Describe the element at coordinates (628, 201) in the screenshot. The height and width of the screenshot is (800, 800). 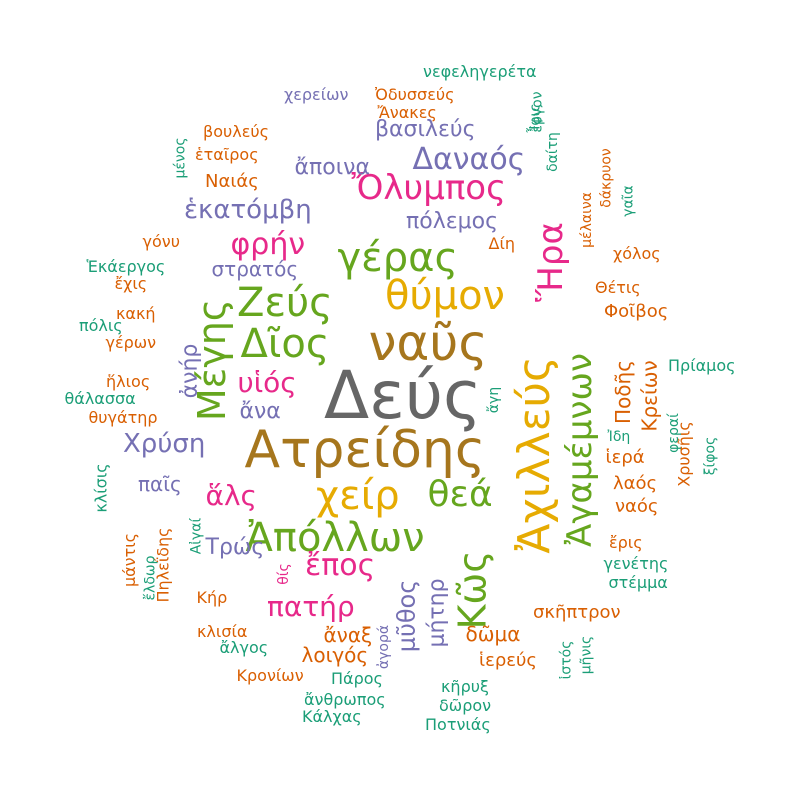
I see `word-93: γαῖα` at that location.